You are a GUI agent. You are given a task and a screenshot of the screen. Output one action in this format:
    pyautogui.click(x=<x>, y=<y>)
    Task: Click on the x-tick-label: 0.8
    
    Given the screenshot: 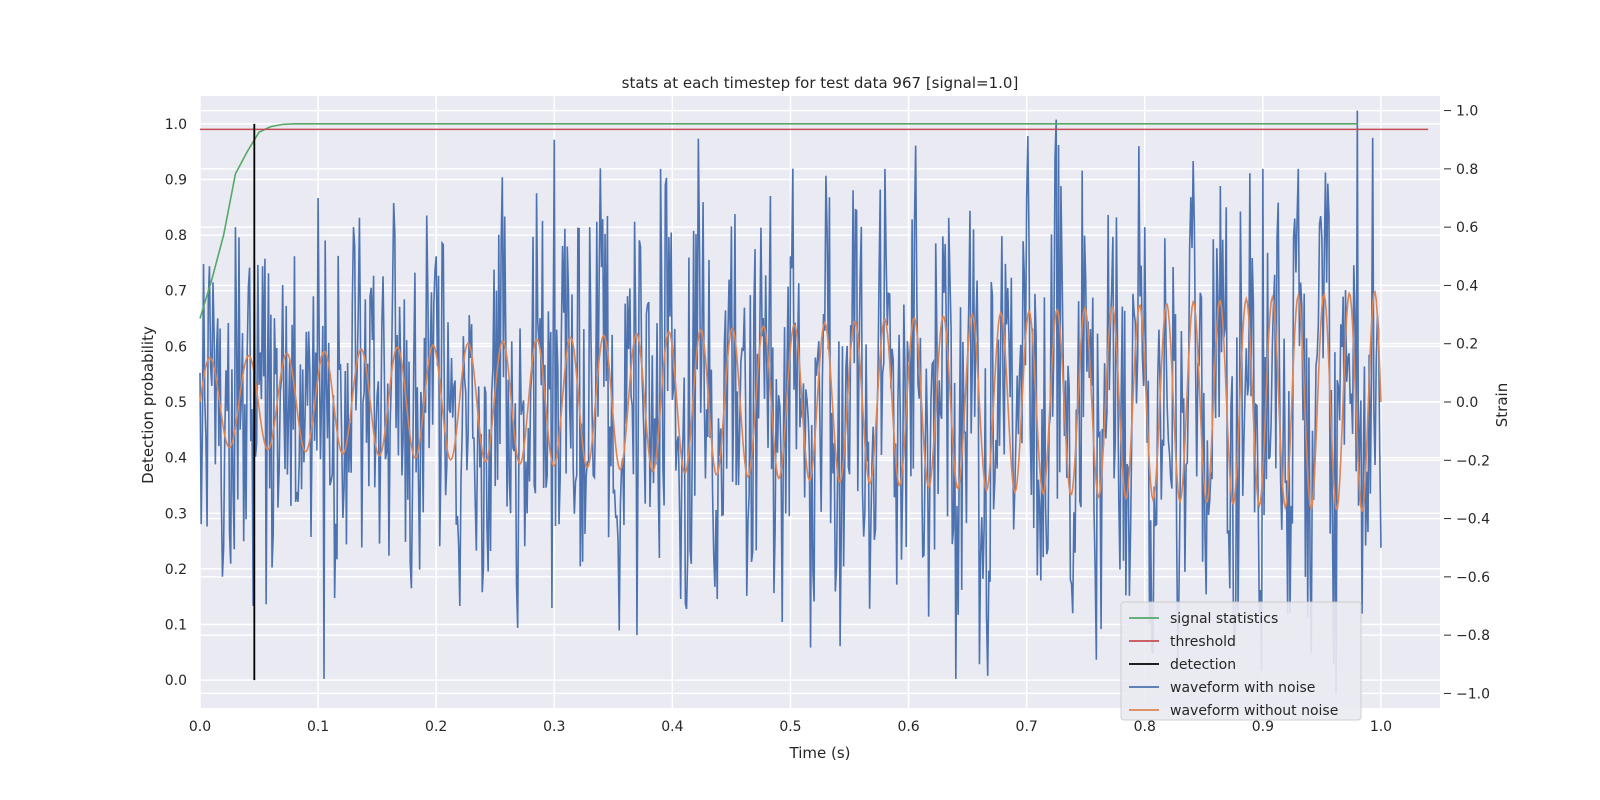 What is the action you would take?
    pyautogui.click(x=1145, y=727)
    